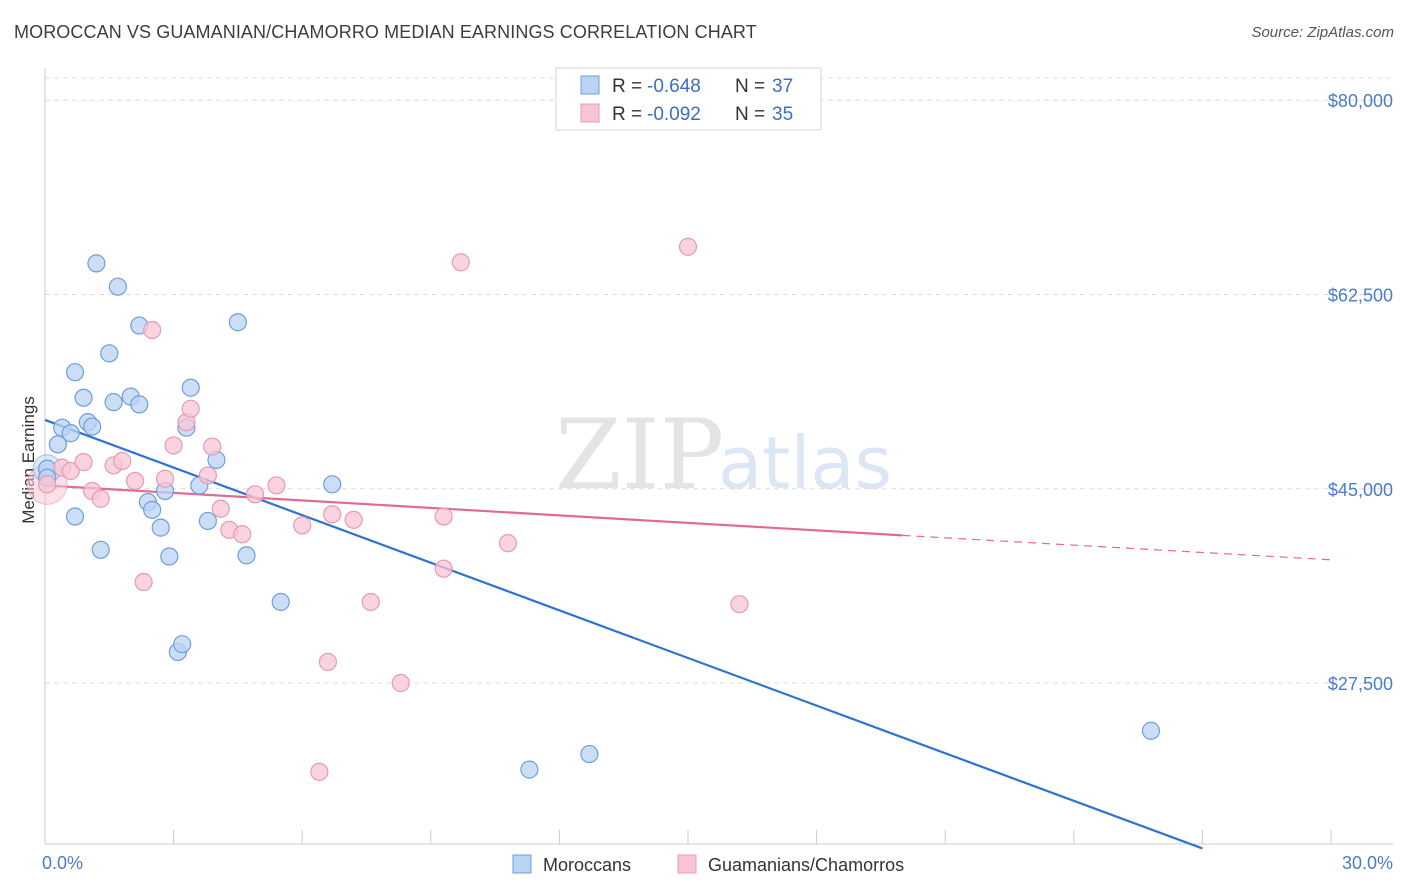 The width and height of the screenshot is (1406, 892). Describe the element at coordinates (674, 114) in the screenshot. I see `legend-r-value-2: -0.092` at that location.